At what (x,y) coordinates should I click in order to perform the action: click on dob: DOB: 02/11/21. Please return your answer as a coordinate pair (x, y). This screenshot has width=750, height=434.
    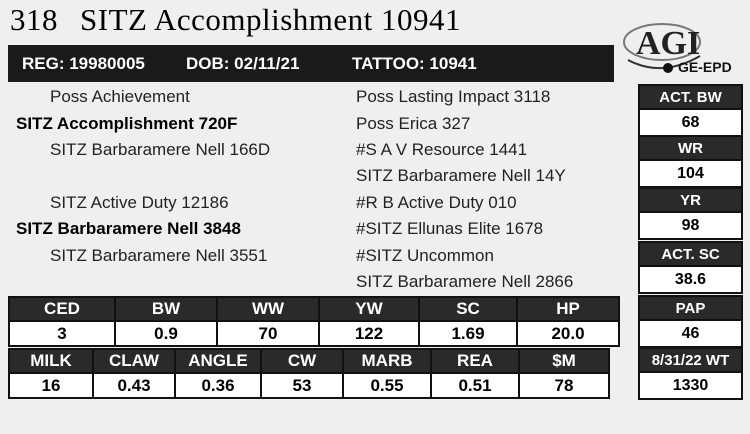
    Looking at the image, I should click on (243, 63).